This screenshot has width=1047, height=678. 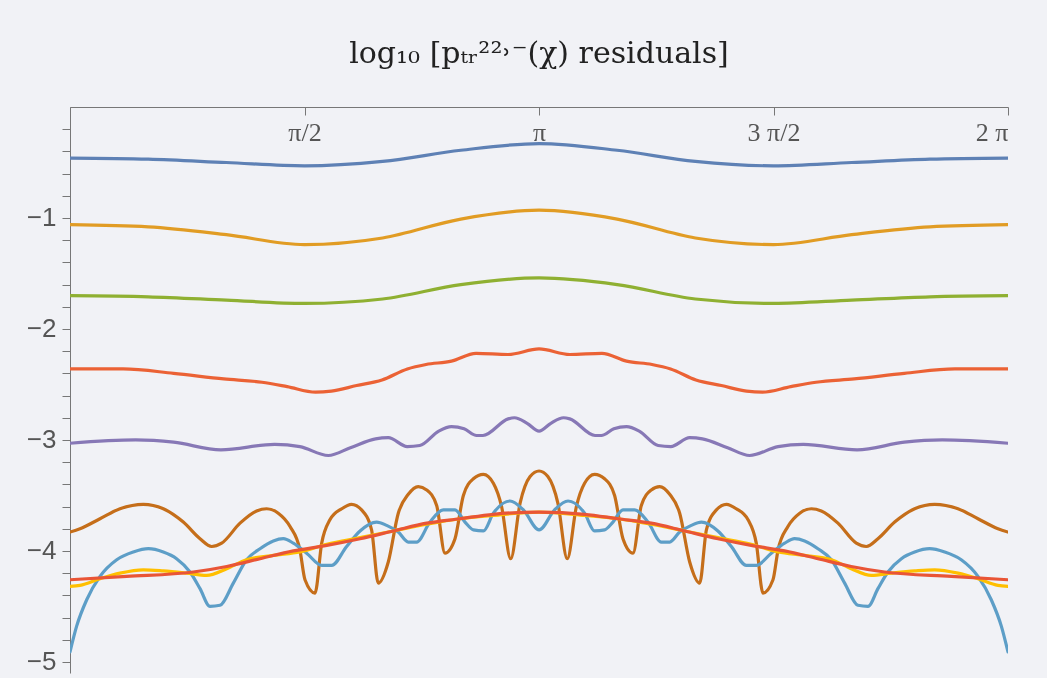 What do you see at coordinates (774, 132) in the screenshot?
I see `x-tick-label: 3 π/2` at bounding box center [774, 132].